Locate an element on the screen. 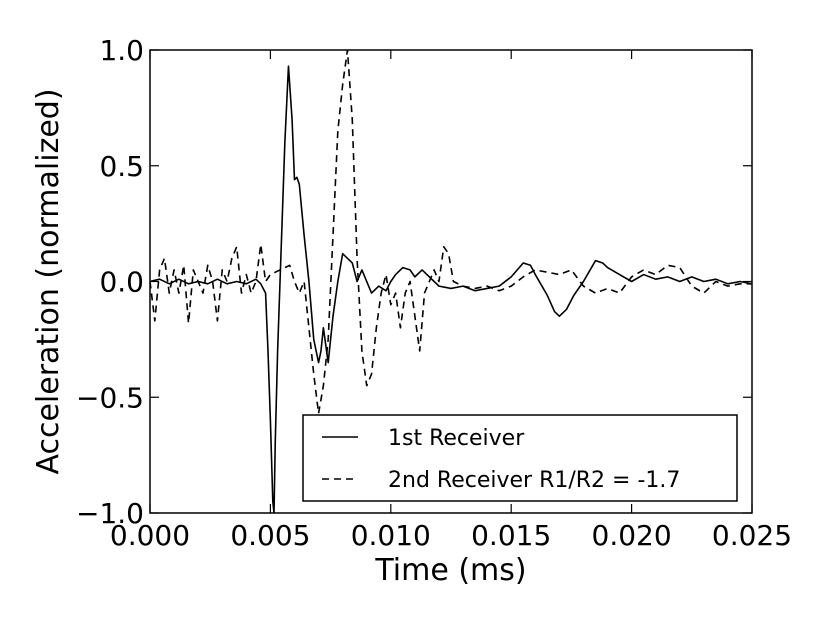  legend: 1st Receiver 2nd Receiver R1/R2 = -1.7 is located at coordinates (520, 458).